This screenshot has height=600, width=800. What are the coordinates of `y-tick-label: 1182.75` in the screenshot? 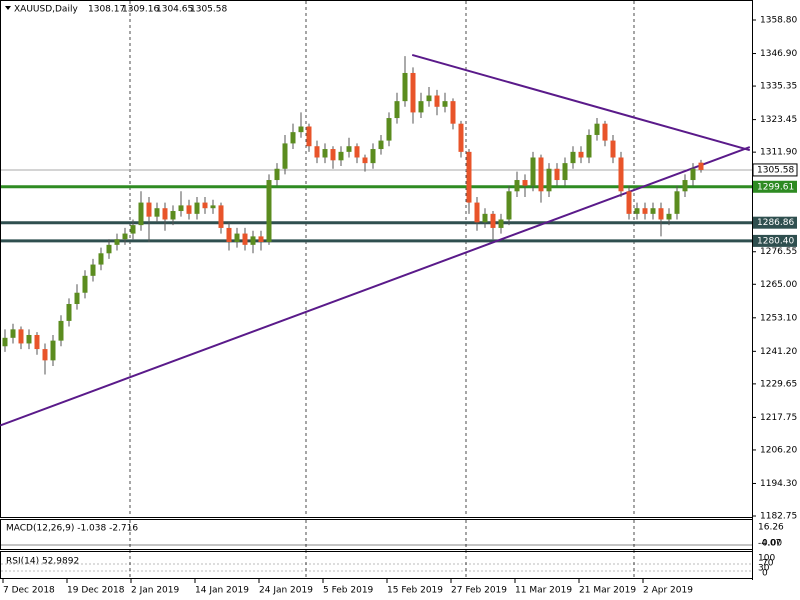 It's located at (778, 517).